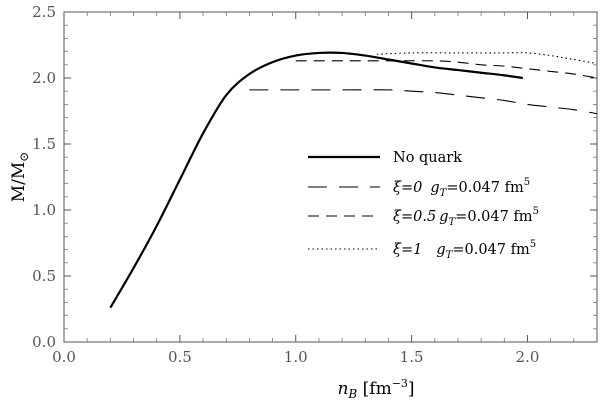  I want to click on y-tick-label: 0.5, so click(44, 276).